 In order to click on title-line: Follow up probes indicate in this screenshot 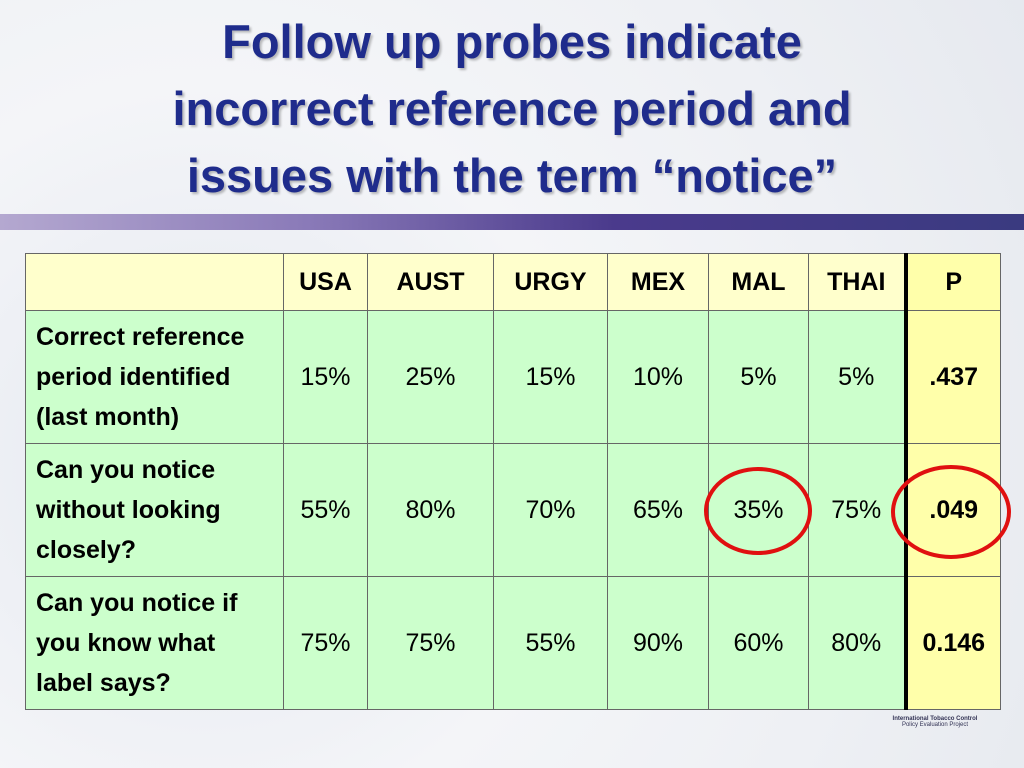, I will do `click(512, 41)`.